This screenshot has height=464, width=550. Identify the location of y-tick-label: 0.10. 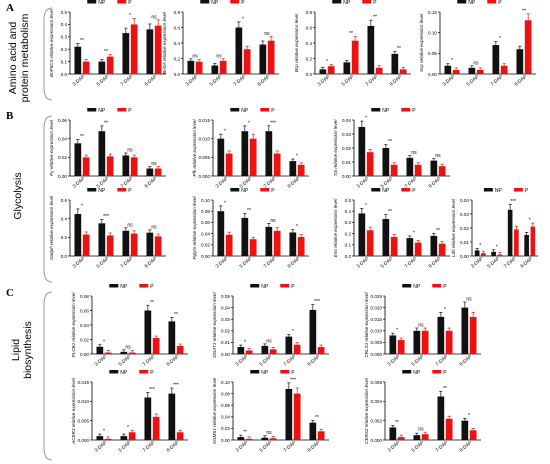
(432, 32).